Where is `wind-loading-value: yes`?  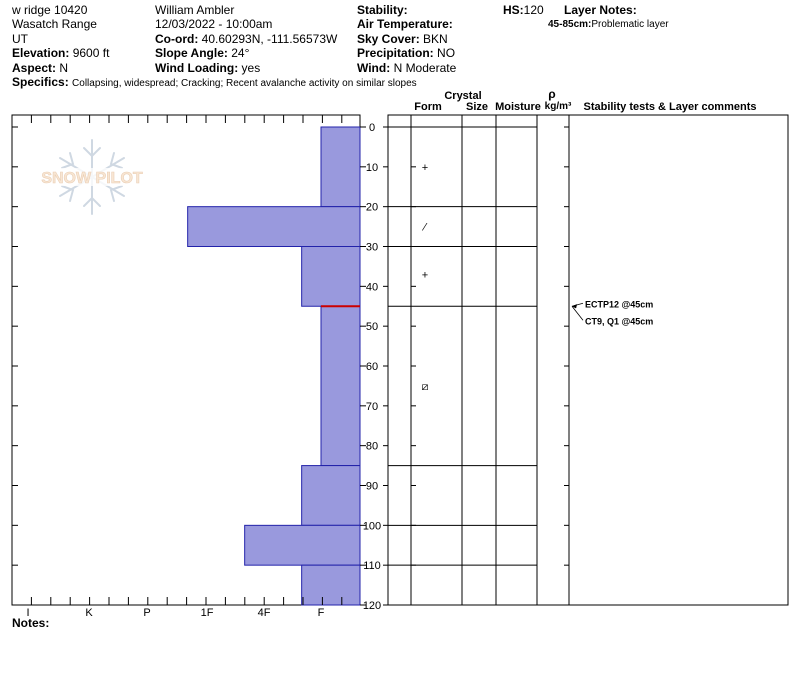 wind-loading-value: yes is located at coordinates (251, 68).